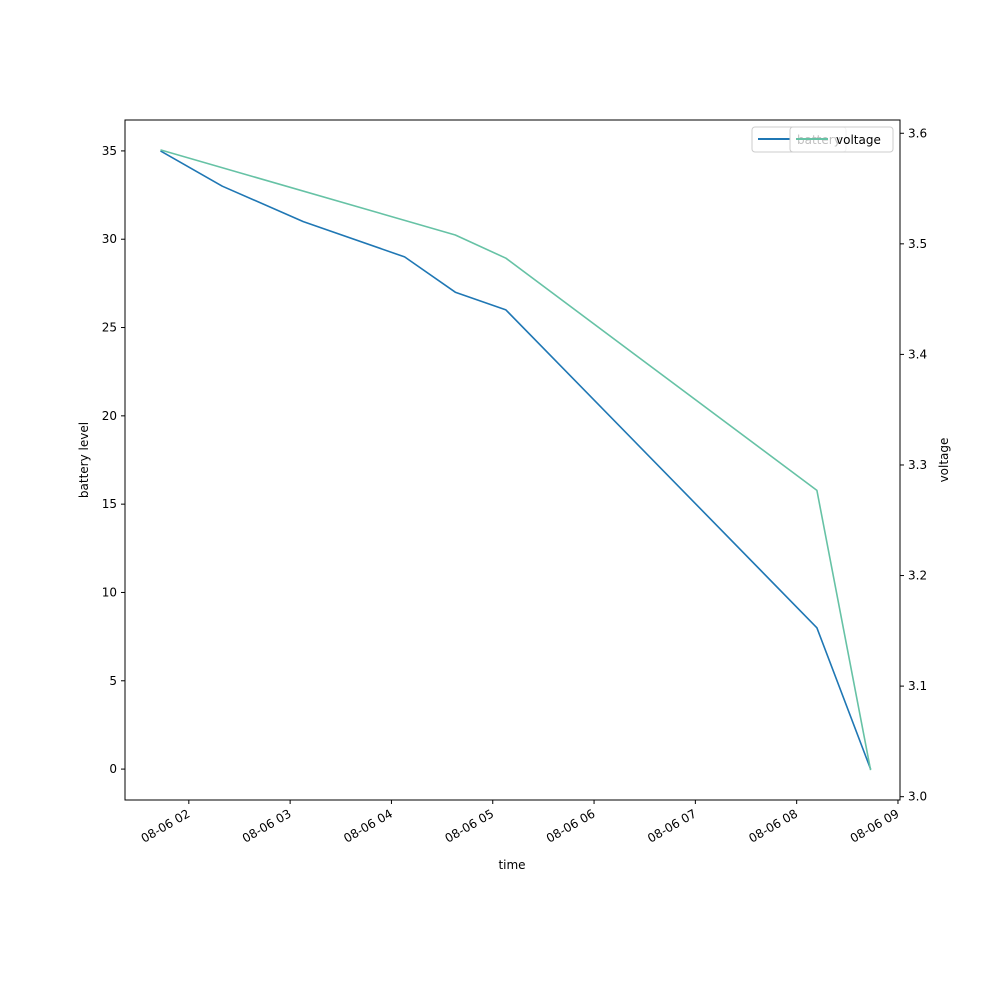 The height and width of the screenshot is (1000, 1000). What do you see at coordinates (109, 592) in the screenshot?
I see `y-left-tick-label: 10` at bounding box center [109, 592].